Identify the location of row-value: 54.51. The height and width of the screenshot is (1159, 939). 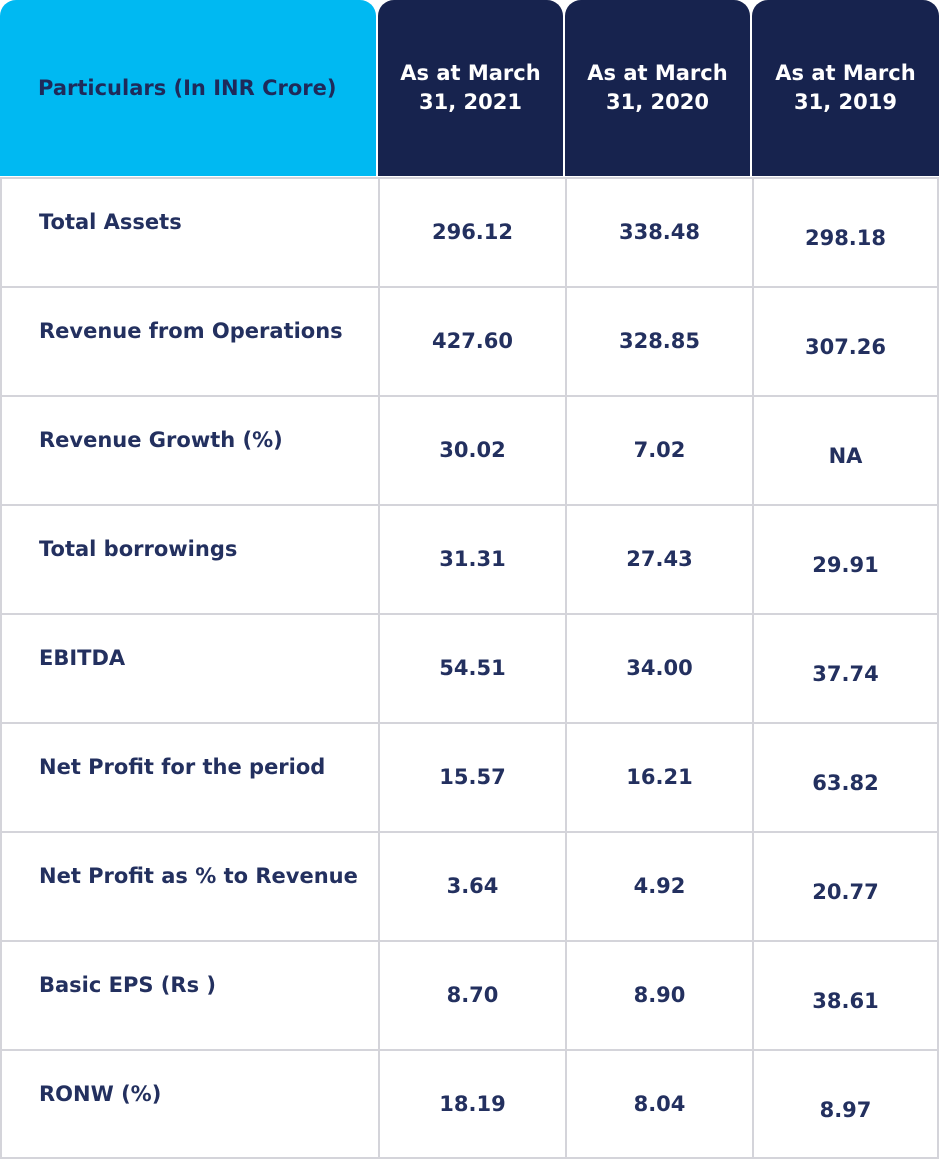
(471, 668).